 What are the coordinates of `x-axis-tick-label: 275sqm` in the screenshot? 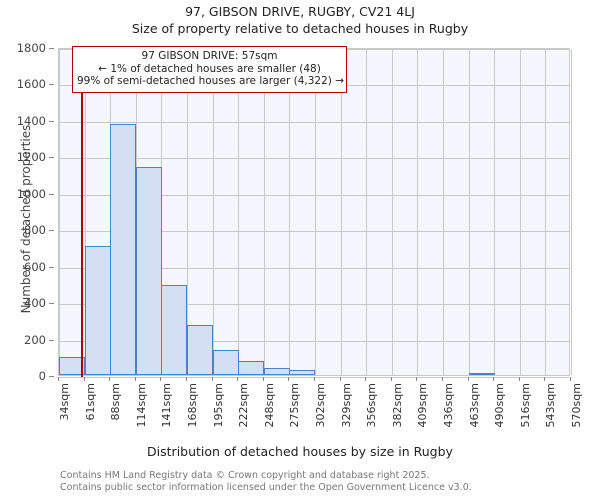 It's located at (295, 405).